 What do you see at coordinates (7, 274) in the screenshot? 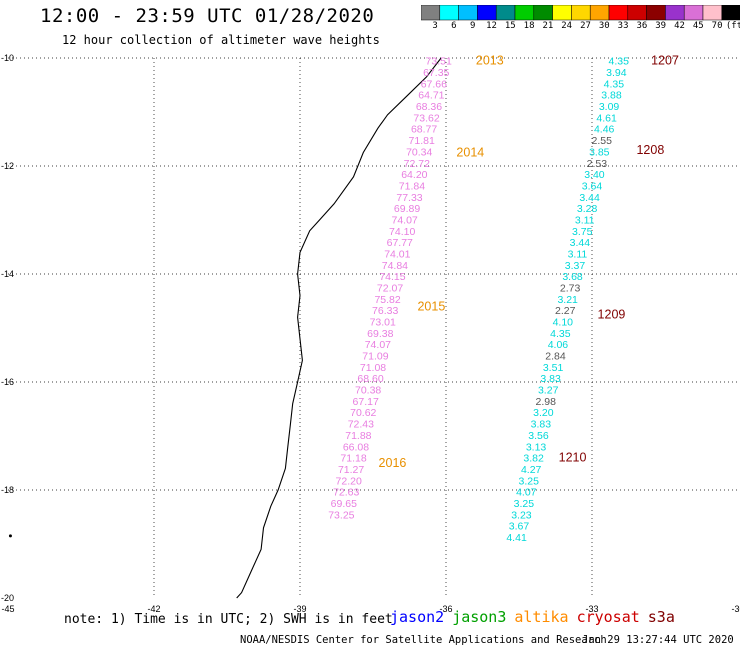
I see `lat-tick-label: -14` at bounding box center [7, 274].